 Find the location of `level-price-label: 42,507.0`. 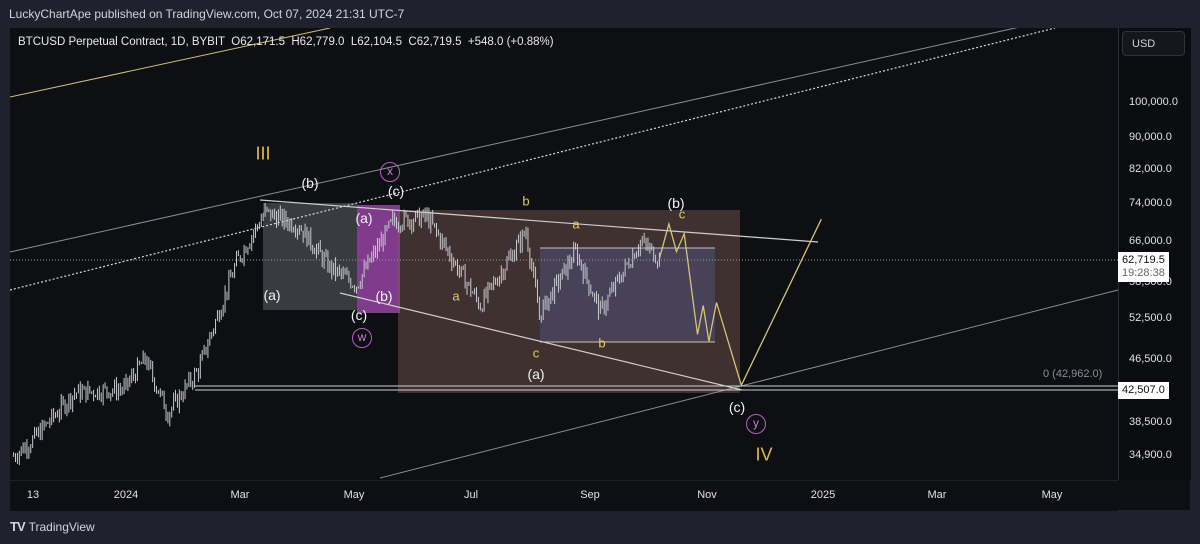

level-price-label: 42,507.0 is located at coordinates (1143, 390).